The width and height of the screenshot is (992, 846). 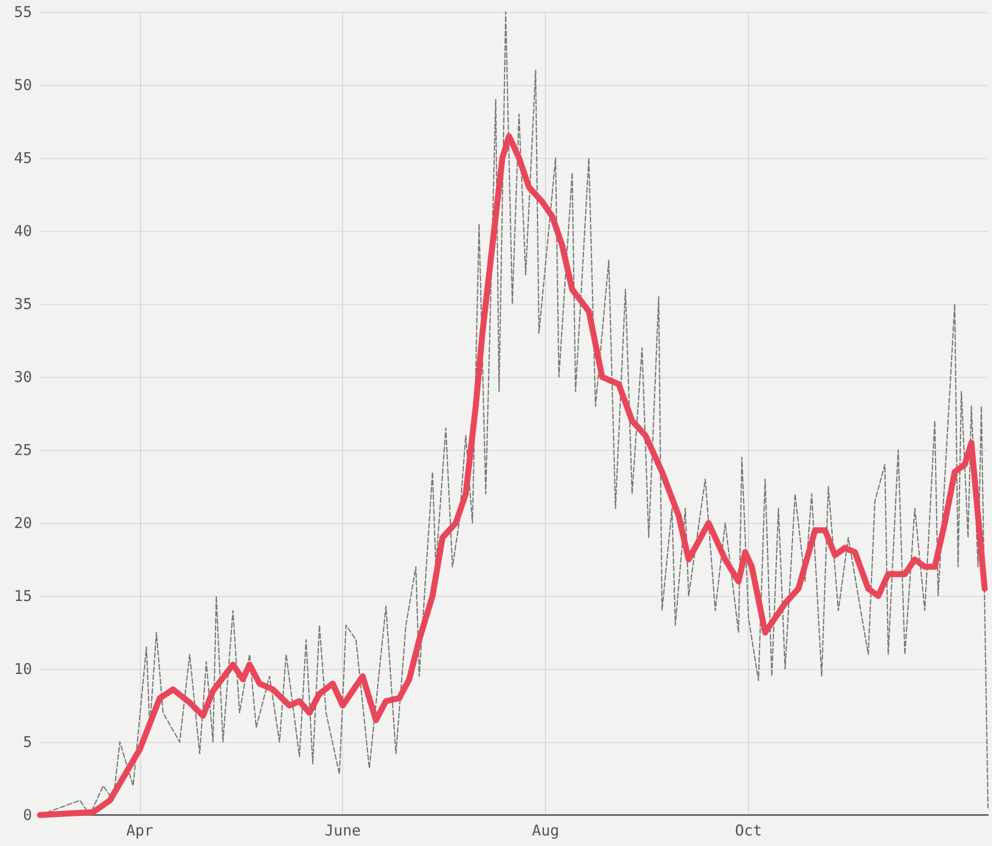 What do you see at coordinates (23, 231) in the screenshot?
I see `y-tick-label: 40` at bounding box center [23, 231].